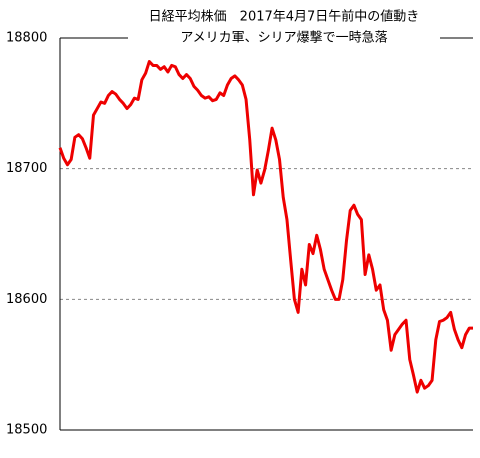 The image size is (480, 458). I want to click on y-tick-label: 18800, so click(26, 38).